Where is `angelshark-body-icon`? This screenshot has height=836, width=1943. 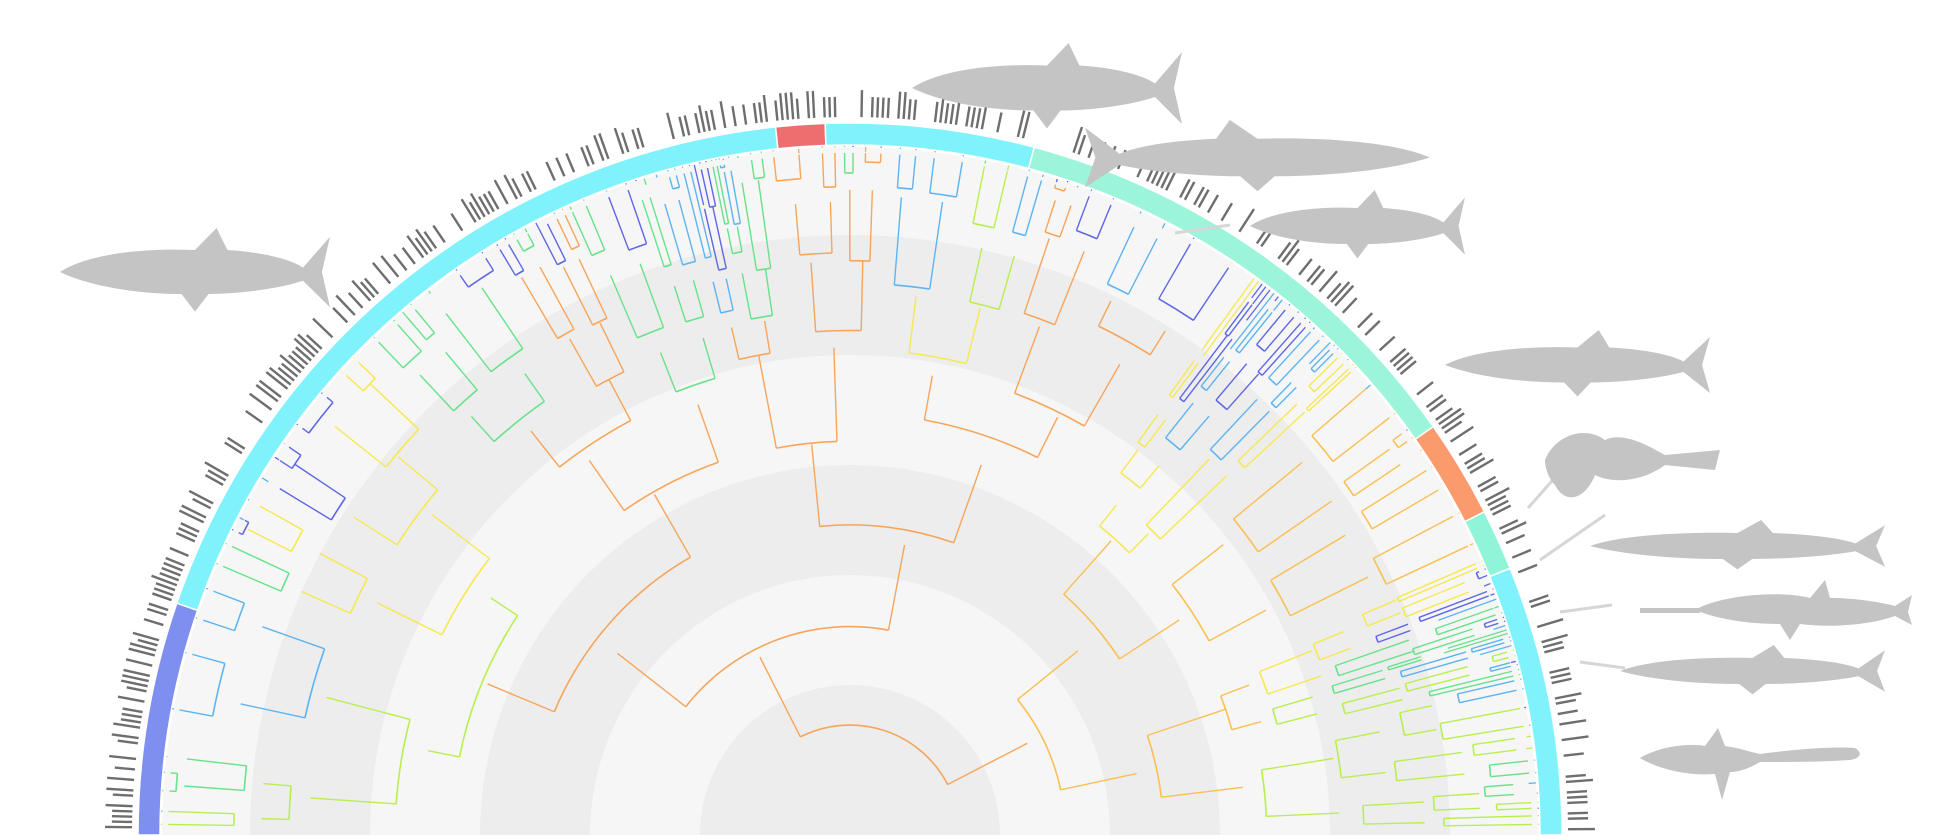 angelshark-body-icon is located at coordinates (1632, 465).